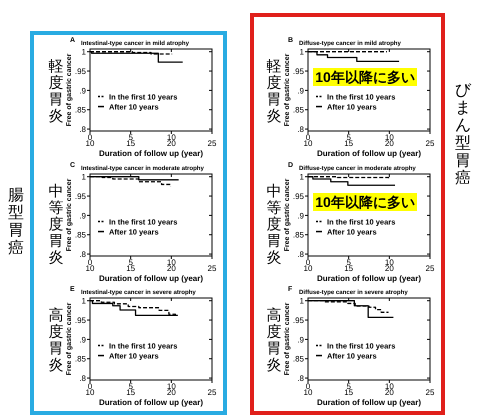 The height and width of the screenshot is (419, 480). I want to click on text: びまん型胃癌, so click(463, 134).